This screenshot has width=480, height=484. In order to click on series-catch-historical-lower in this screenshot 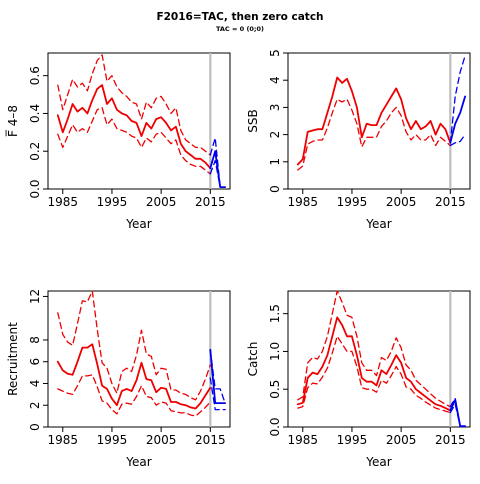, I will do `click(374, 374)`.